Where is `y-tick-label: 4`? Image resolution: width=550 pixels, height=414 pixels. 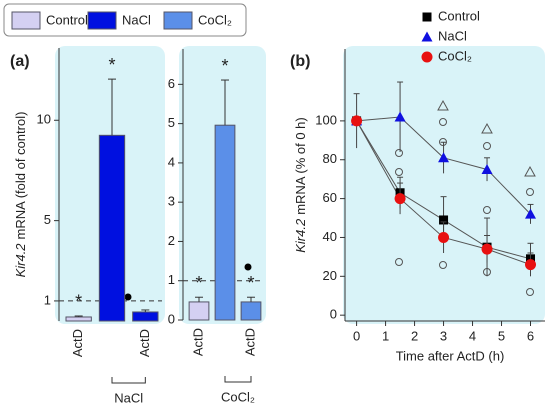 y-tick-label: 4 is located at coordinates (171, 161).